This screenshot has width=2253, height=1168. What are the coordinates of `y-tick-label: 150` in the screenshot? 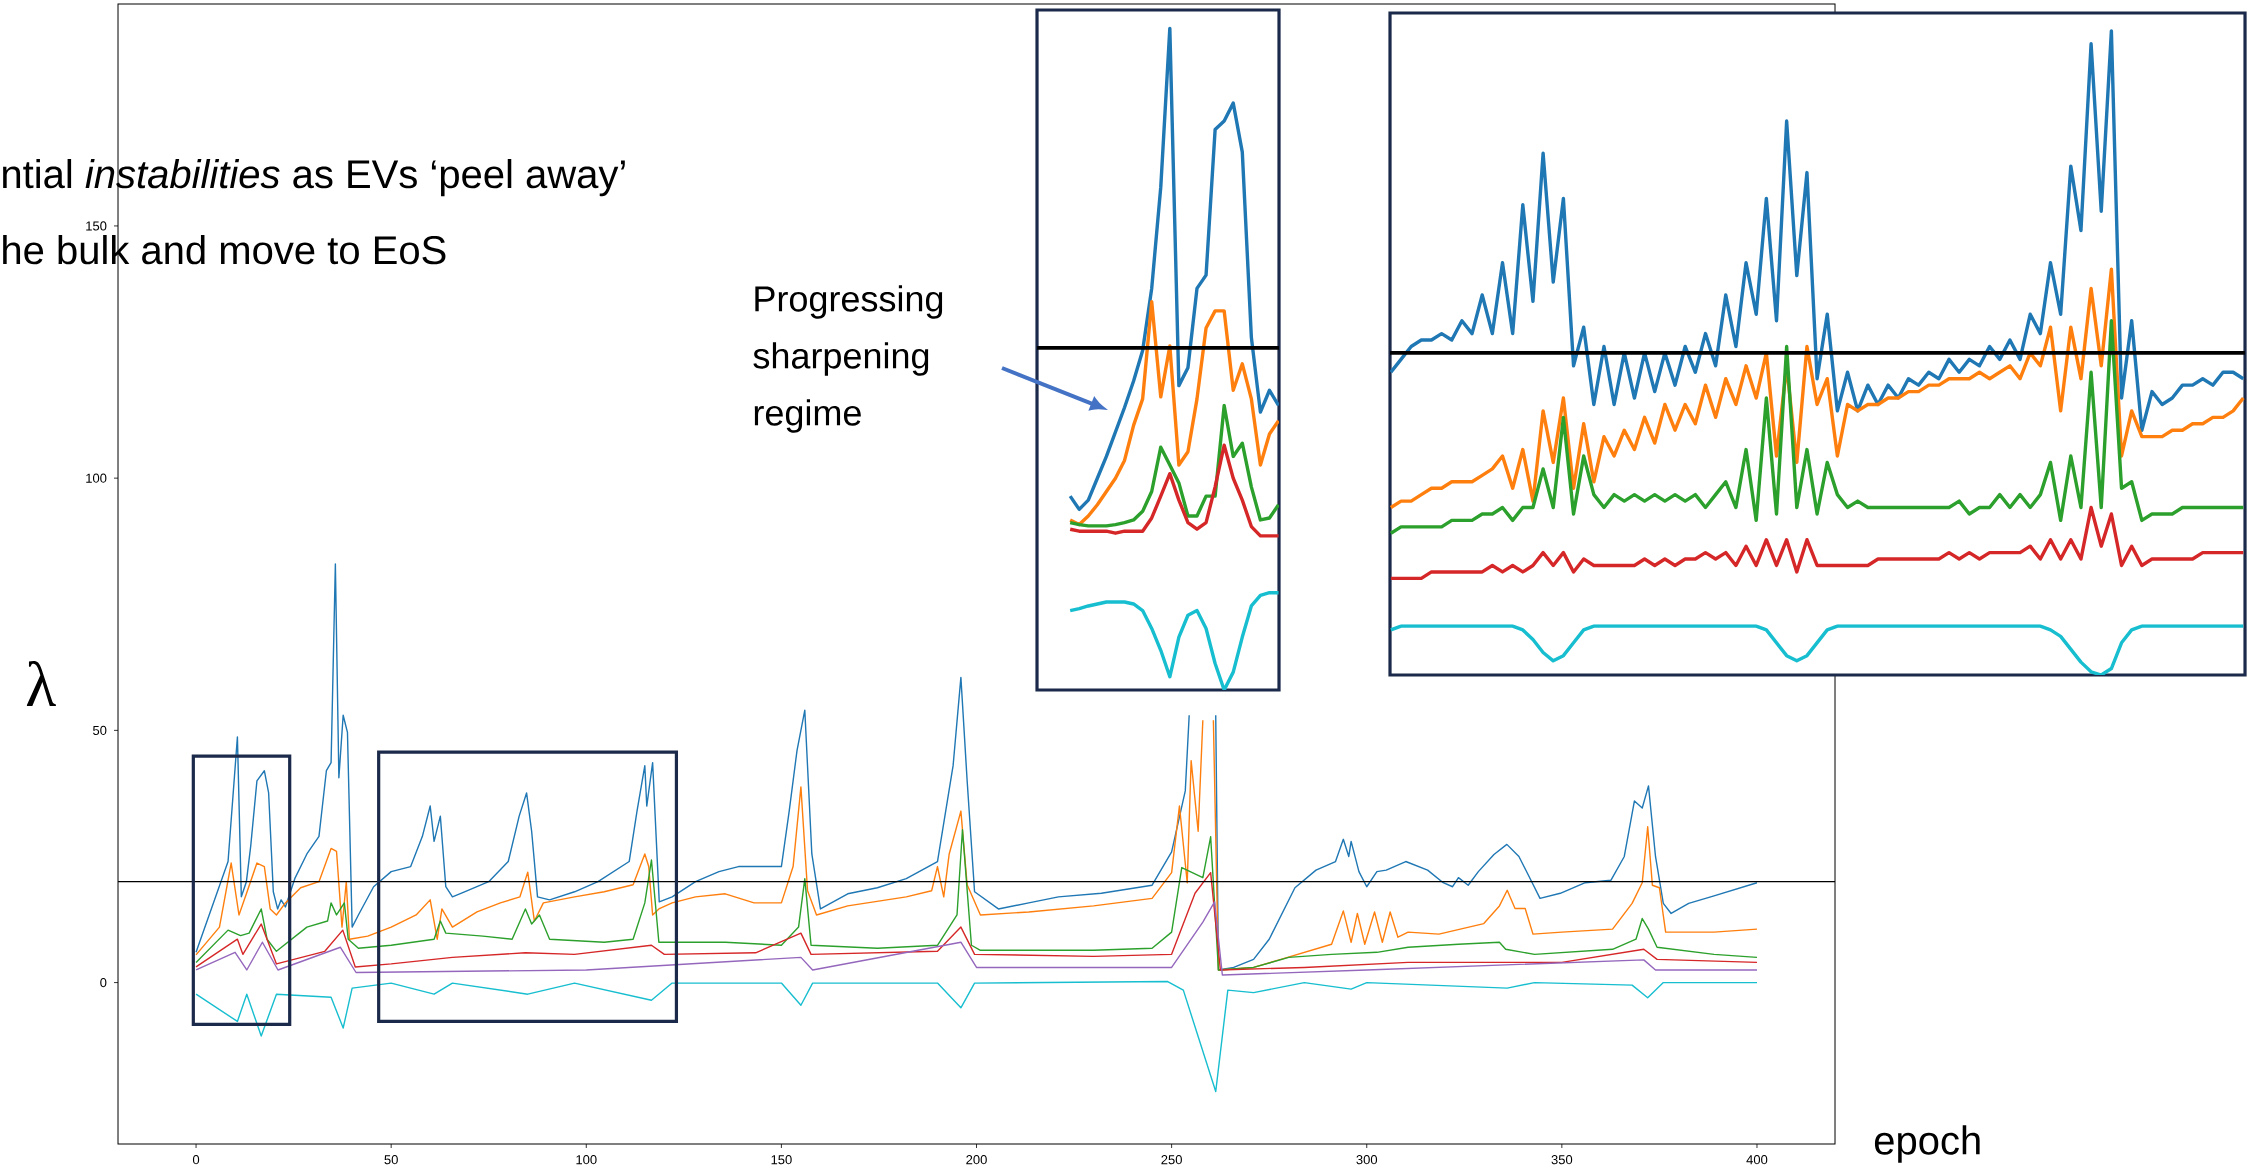 It's located at (96, 226).